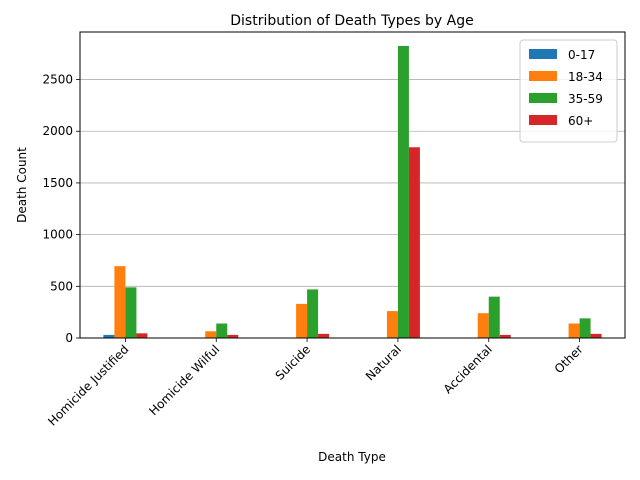 The image size is (640, 480). I want to click on y-tick-label: 1500, so click(57, 183).